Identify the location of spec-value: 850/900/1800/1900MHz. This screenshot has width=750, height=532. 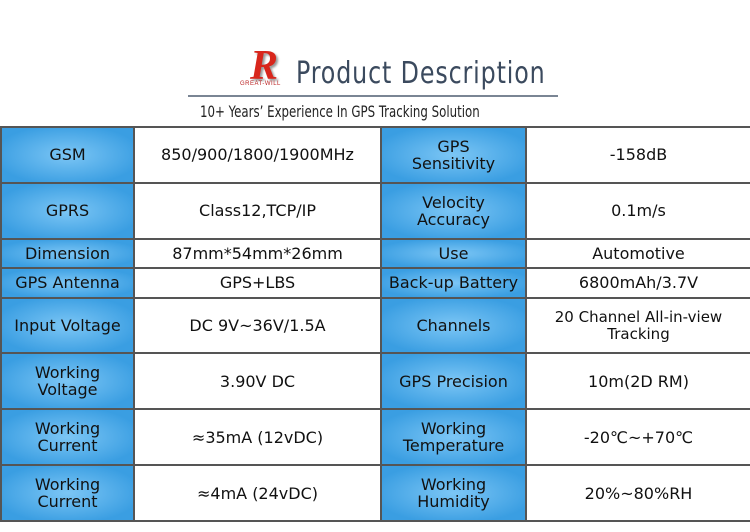
(257, 155).